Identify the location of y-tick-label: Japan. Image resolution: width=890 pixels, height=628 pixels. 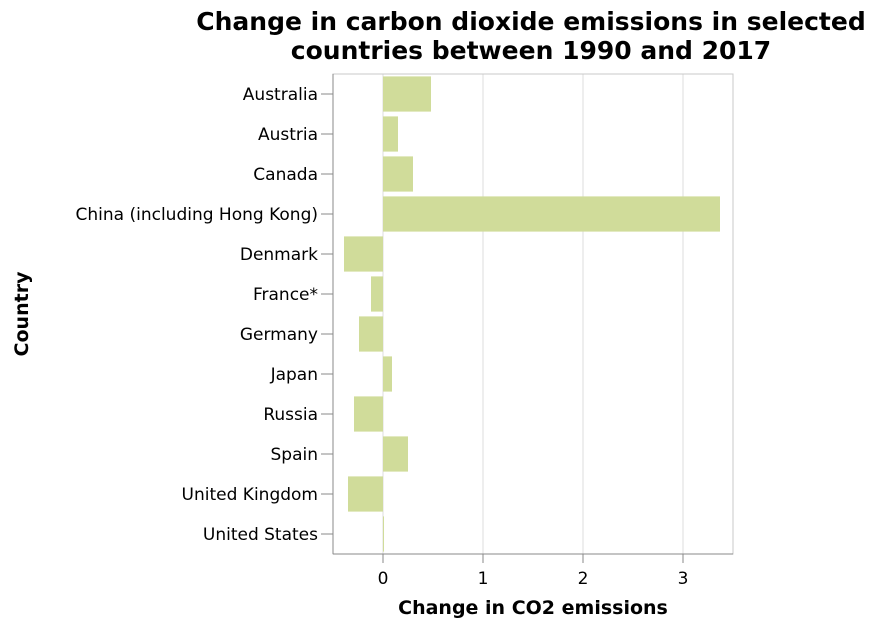
(294, 375).